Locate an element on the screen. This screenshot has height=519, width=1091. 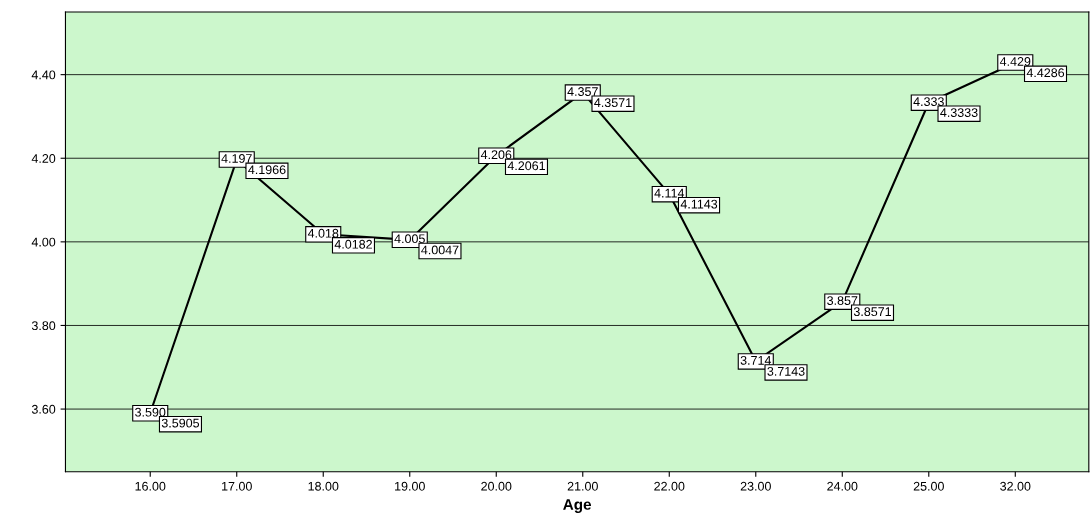
data-label: 3.7143 is located at coordinates (786, 371).